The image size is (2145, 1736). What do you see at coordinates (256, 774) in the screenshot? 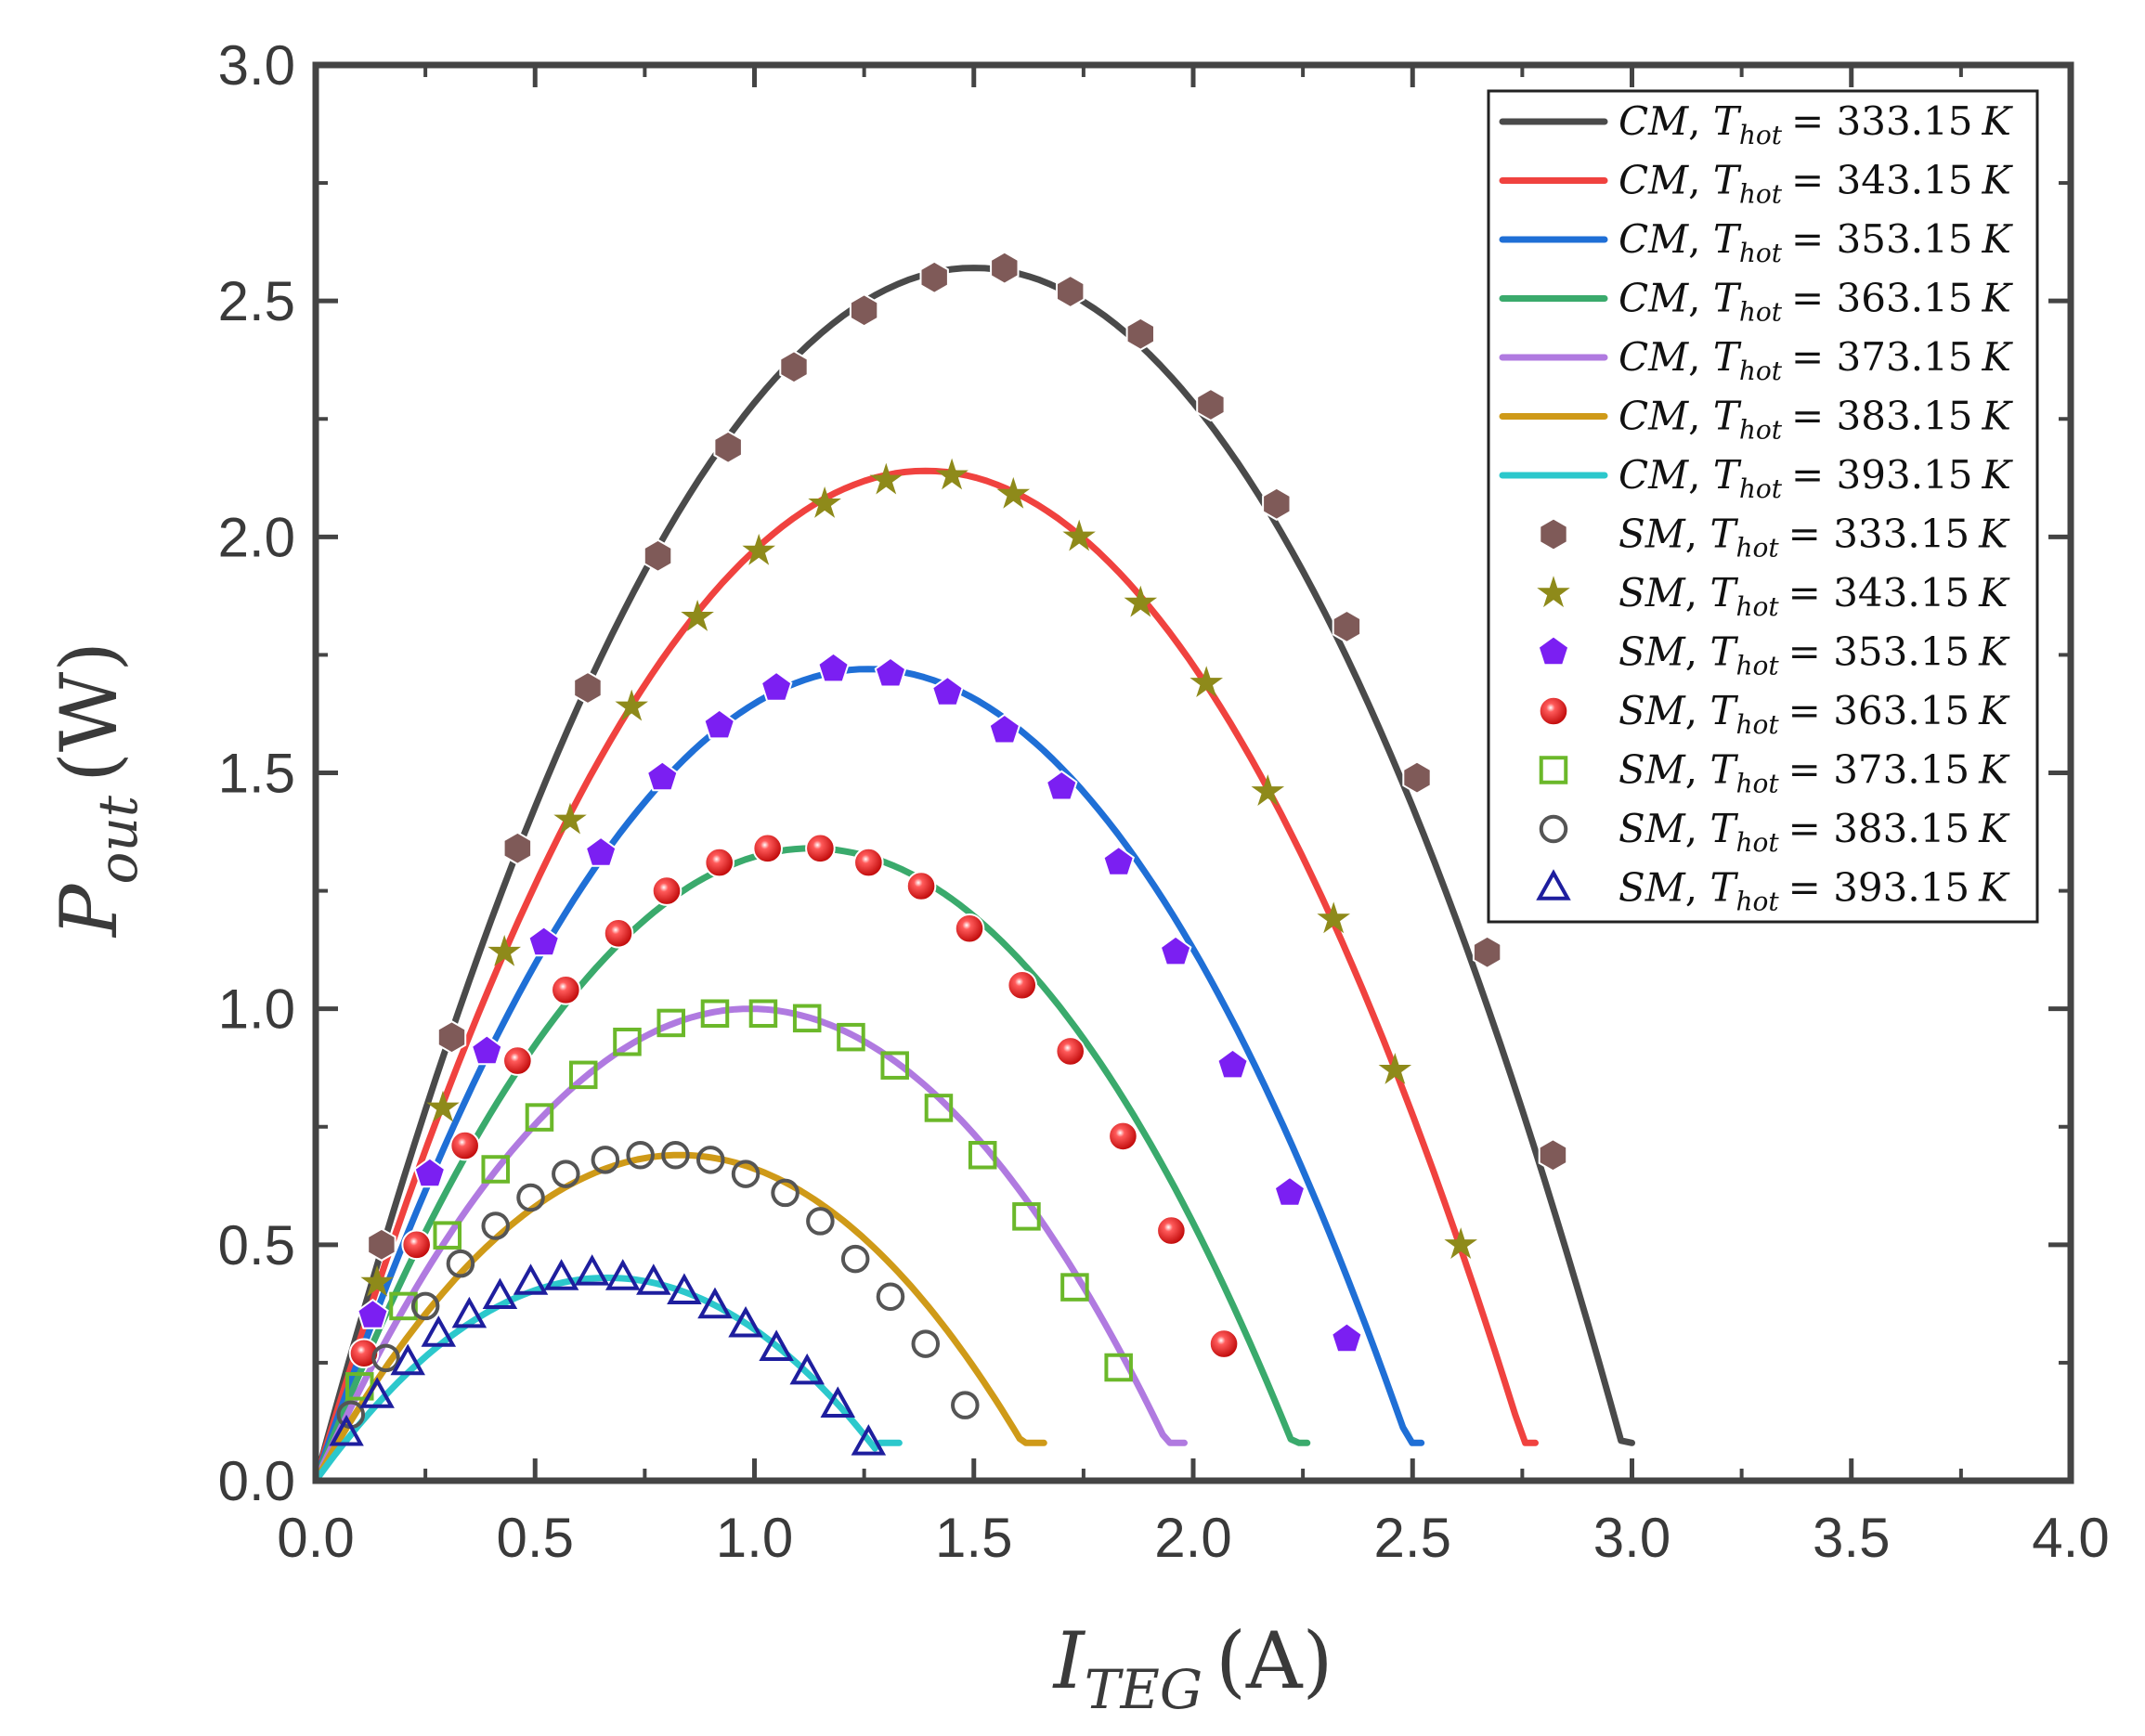
I see `y-tick-label: 1.5` at bounding box center [256, 774].